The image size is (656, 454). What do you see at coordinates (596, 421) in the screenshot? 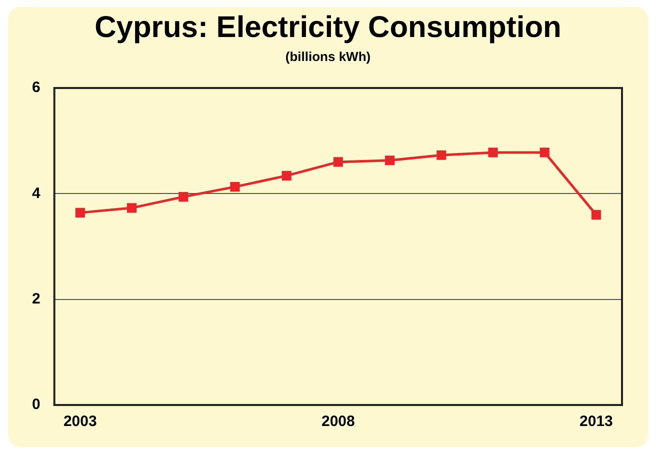
I see `x-tick-label: 2013` at bounding box center [596, 421].